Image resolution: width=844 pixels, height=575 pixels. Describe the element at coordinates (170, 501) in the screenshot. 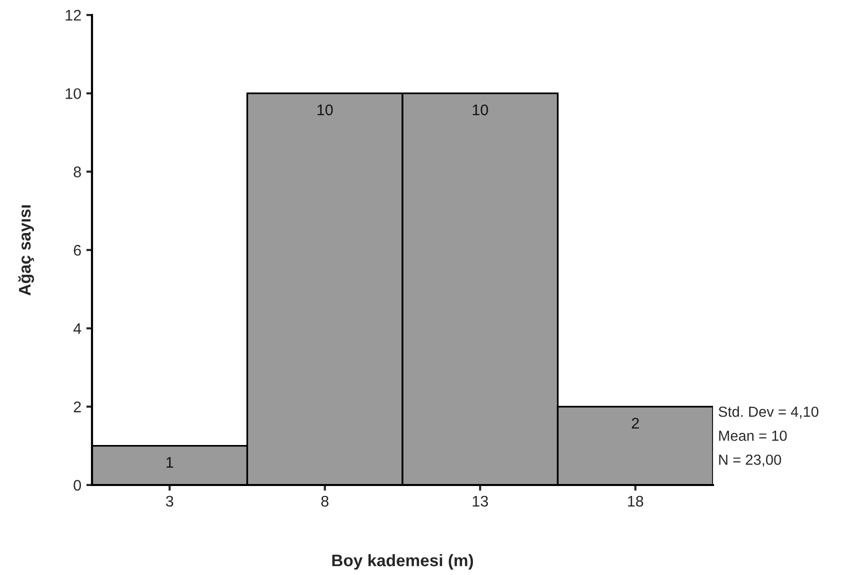

I see `x-tick-label: 3` at that location.